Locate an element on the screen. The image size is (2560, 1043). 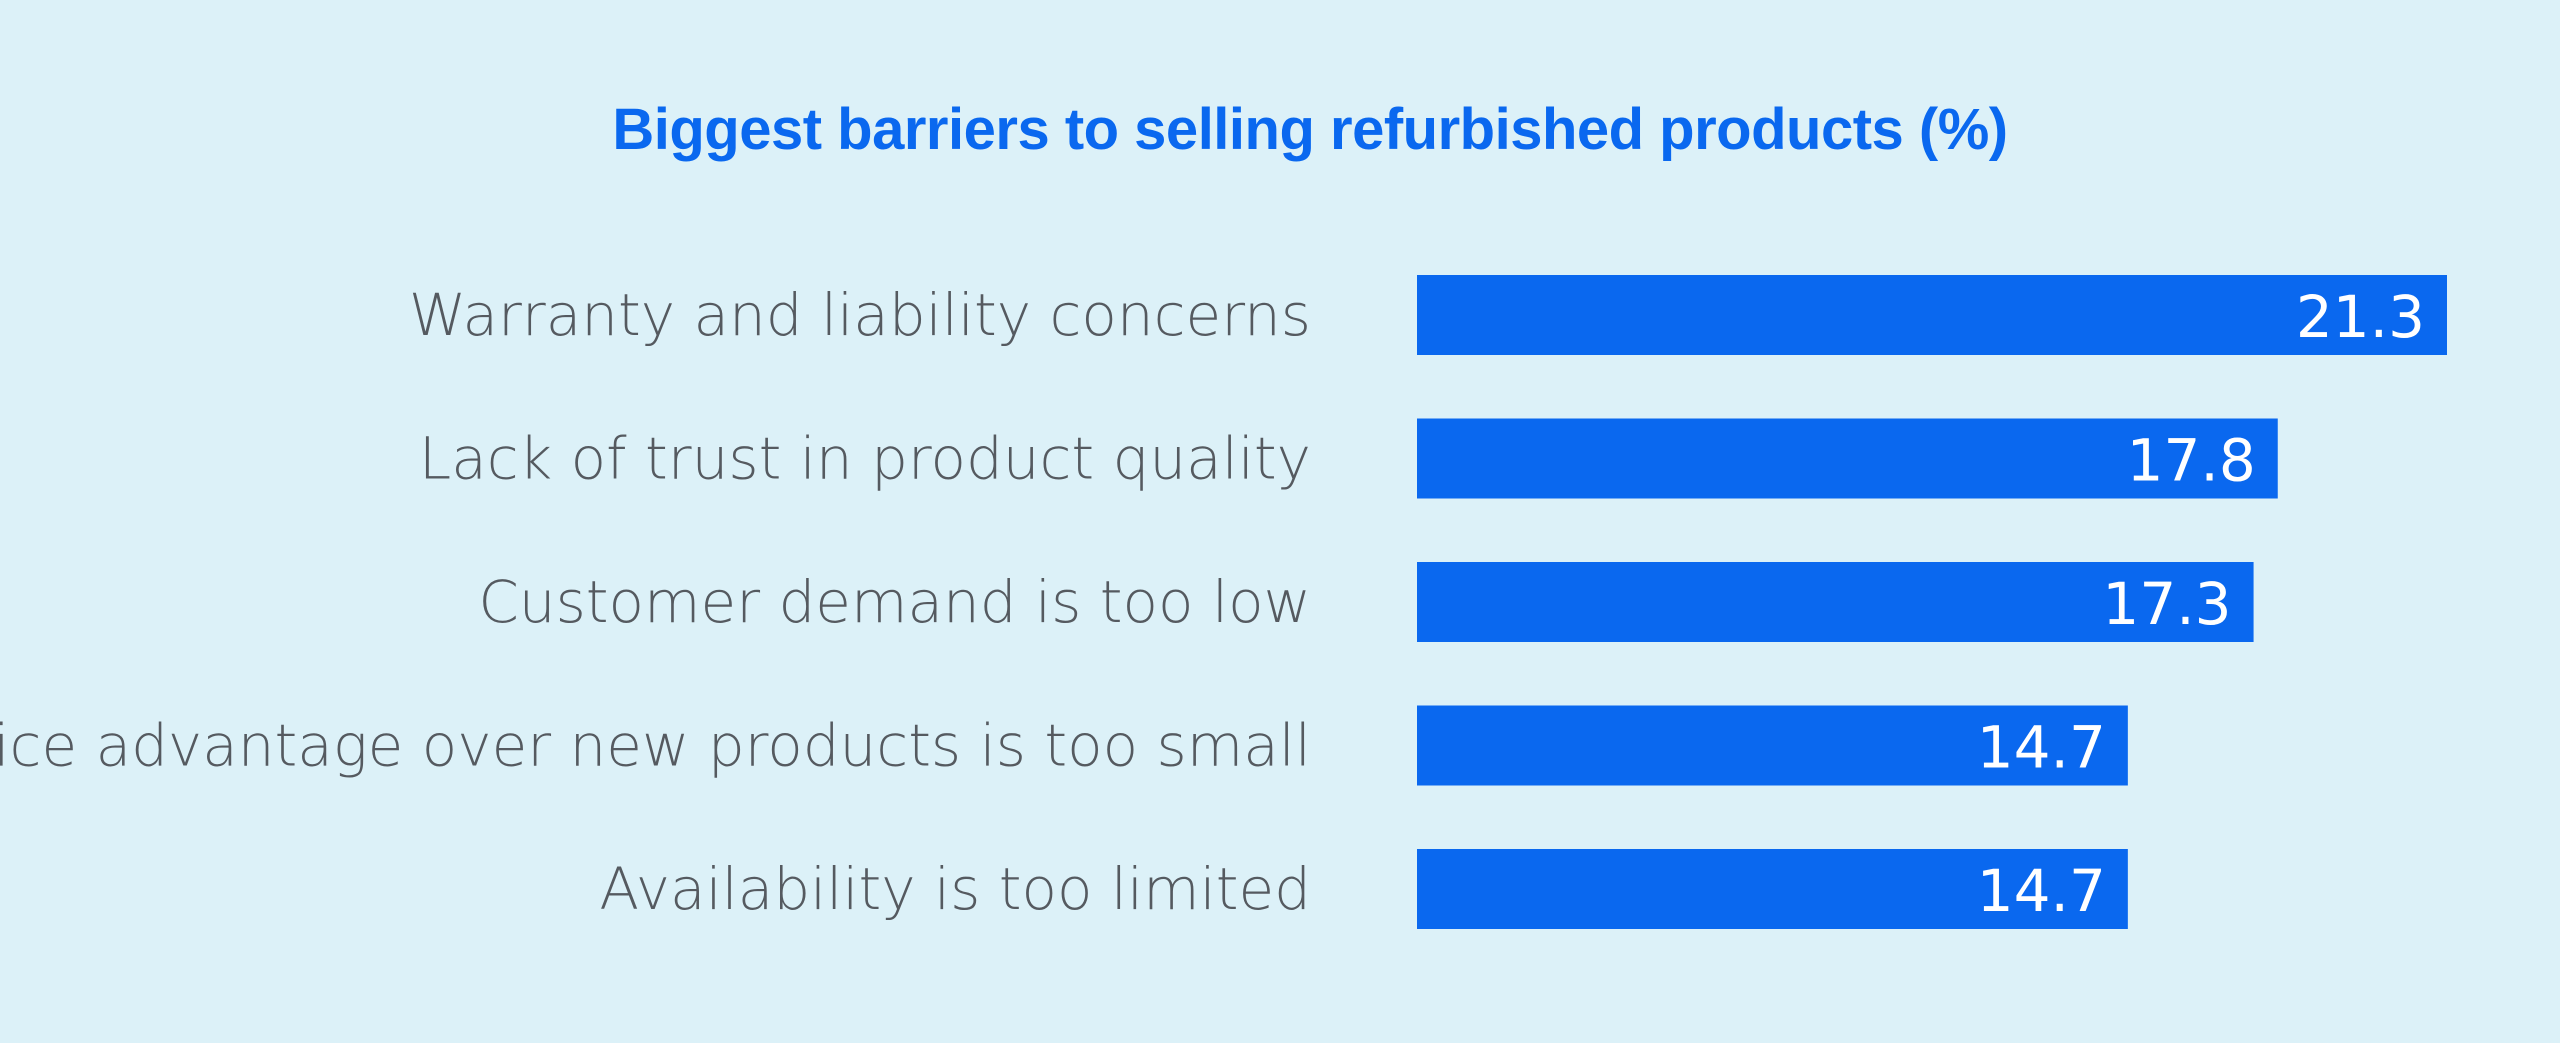
value-label-customer-demand-is-too-low: 17.3 is located at coordinates (2166, 604).